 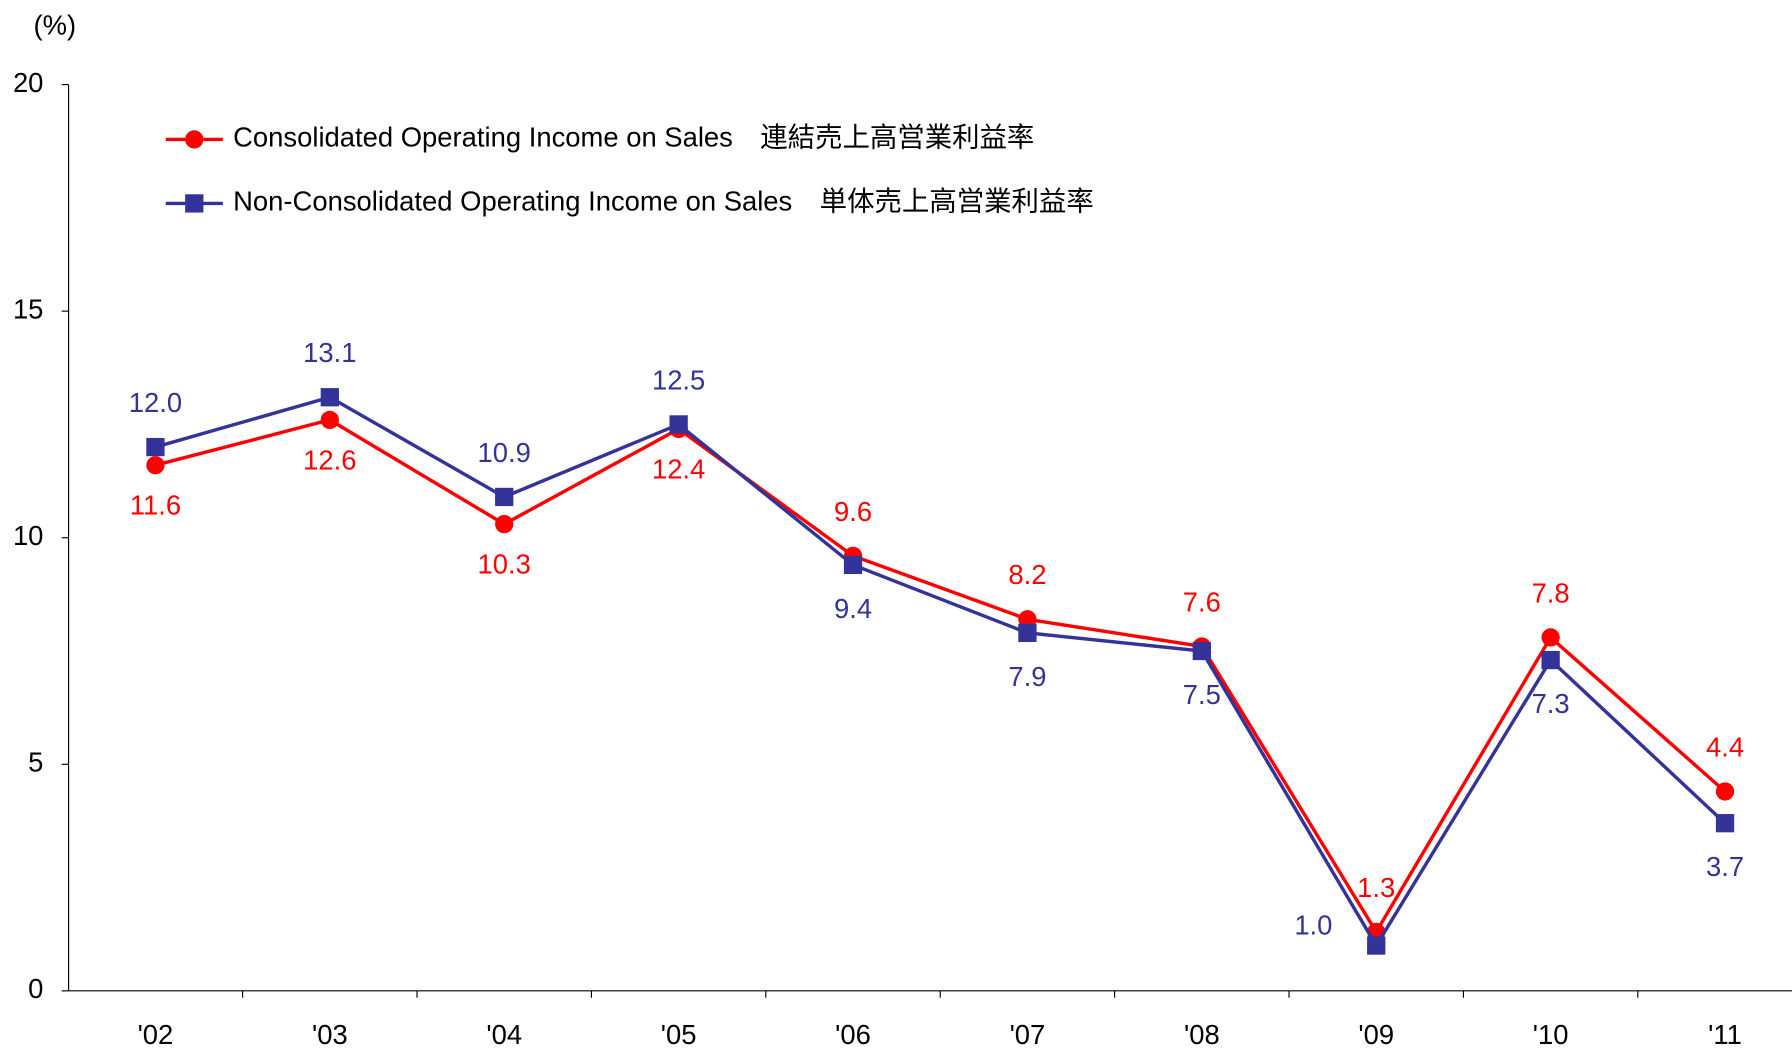 What do you see at coordinates (1551, 592) in the screenshot?
I see `data-label: 7.8` at bounding box center [1551, 592].